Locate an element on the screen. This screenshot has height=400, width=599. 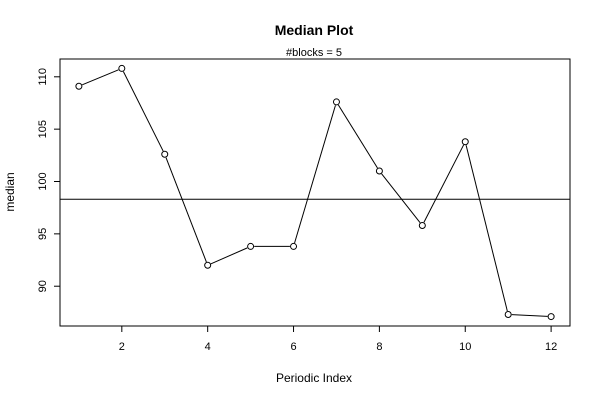
y-tick-label: 100 is located at coordinates (43, 181).